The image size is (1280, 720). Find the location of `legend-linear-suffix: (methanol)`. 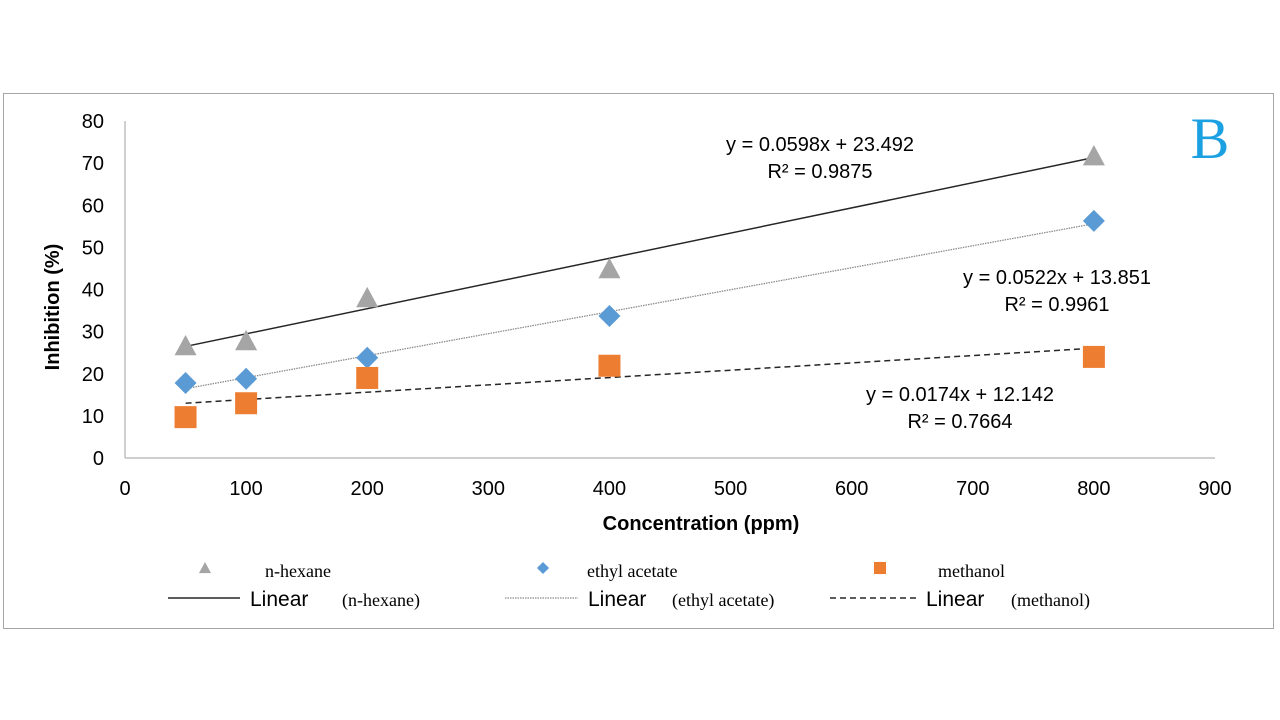

legend-linear-suffix: (methanol) is located at coordinates (1050, 600).